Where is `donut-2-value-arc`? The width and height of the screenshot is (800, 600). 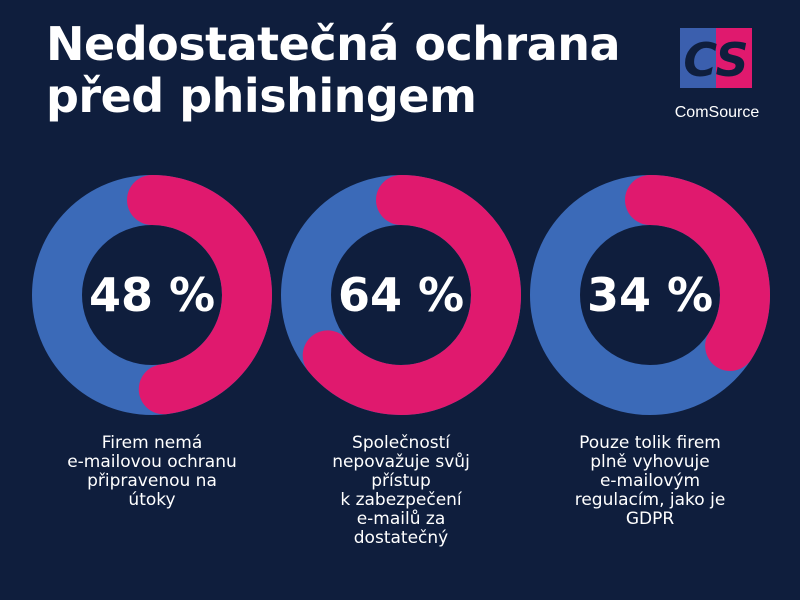
donut-2-value-arc is located at coordinates (401, 295).